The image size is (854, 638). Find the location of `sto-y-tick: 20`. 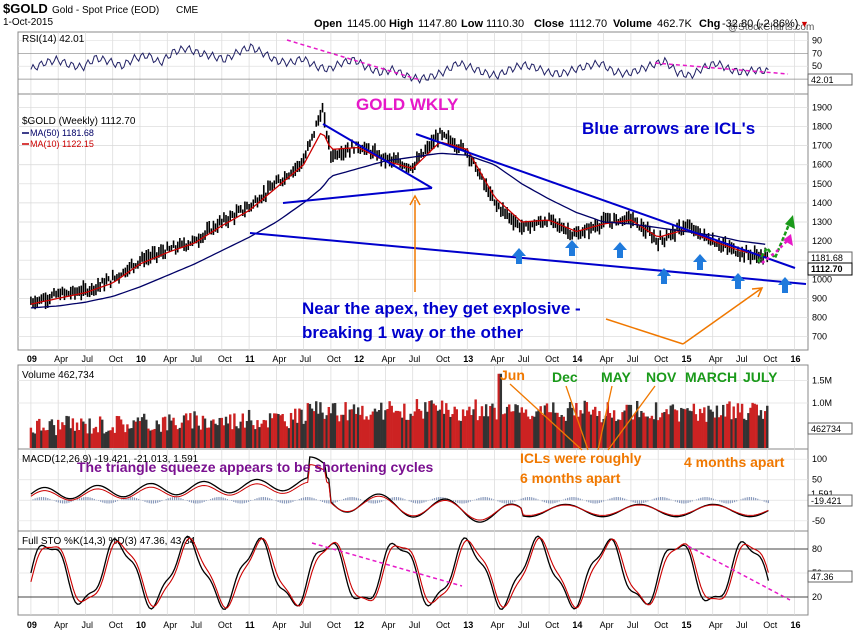

sto-y-tick: 20 is located at coordinates (817, 597).